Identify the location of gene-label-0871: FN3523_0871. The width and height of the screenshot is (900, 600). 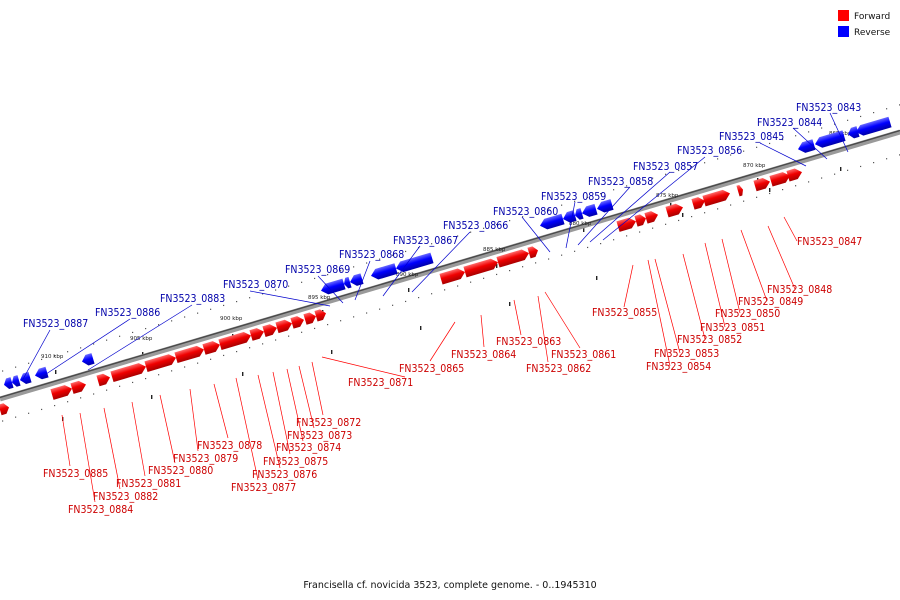
(380, 383).